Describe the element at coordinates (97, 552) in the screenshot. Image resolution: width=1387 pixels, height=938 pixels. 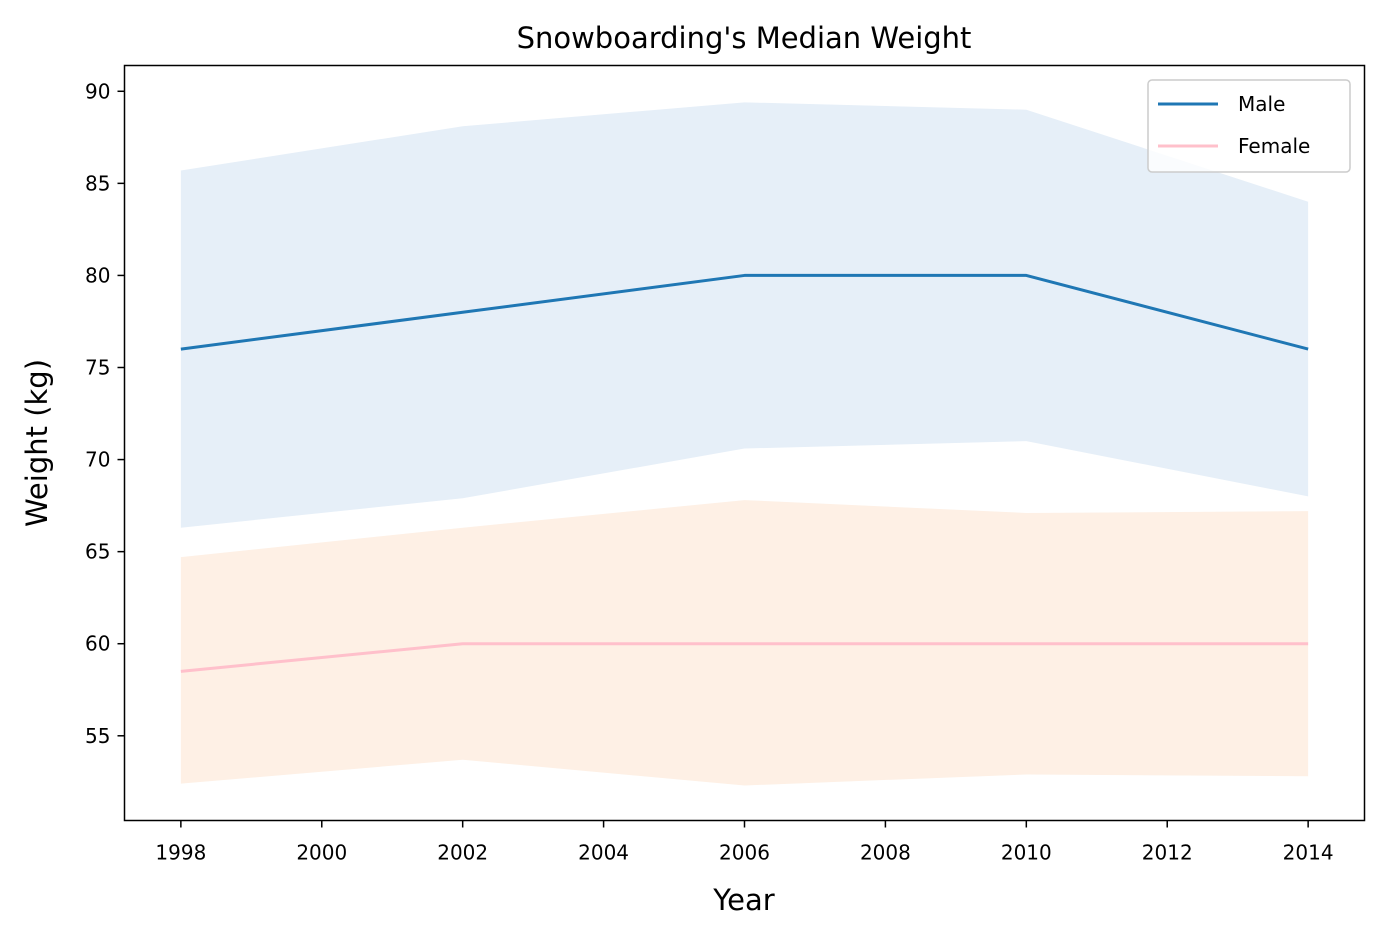
I see `y-tick-label: 65` at that location.